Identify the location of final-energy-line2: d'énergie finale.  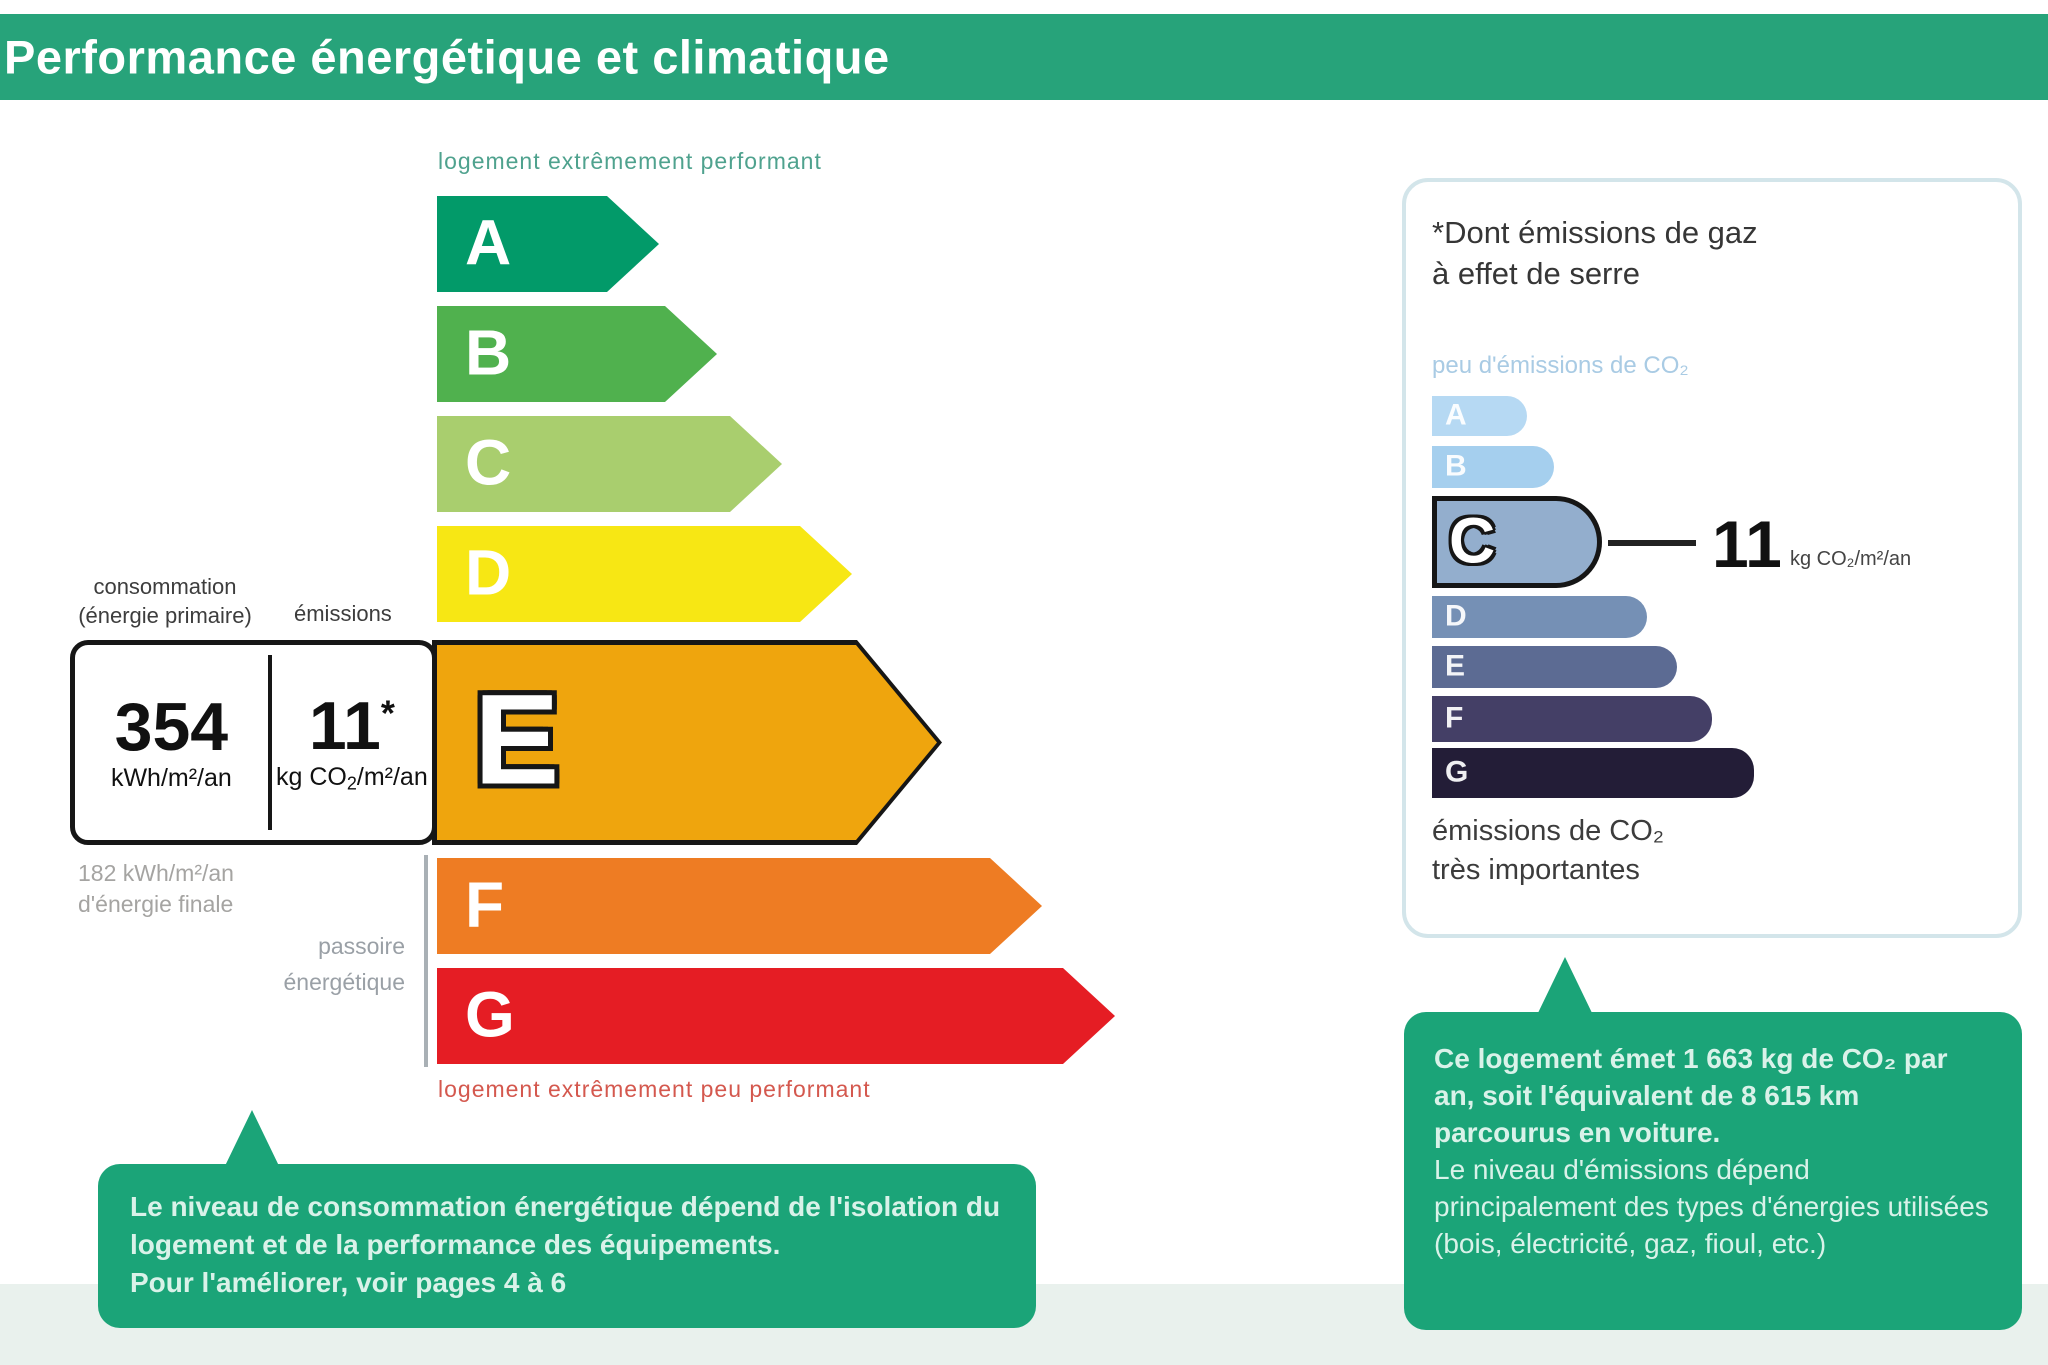
(156, 904).